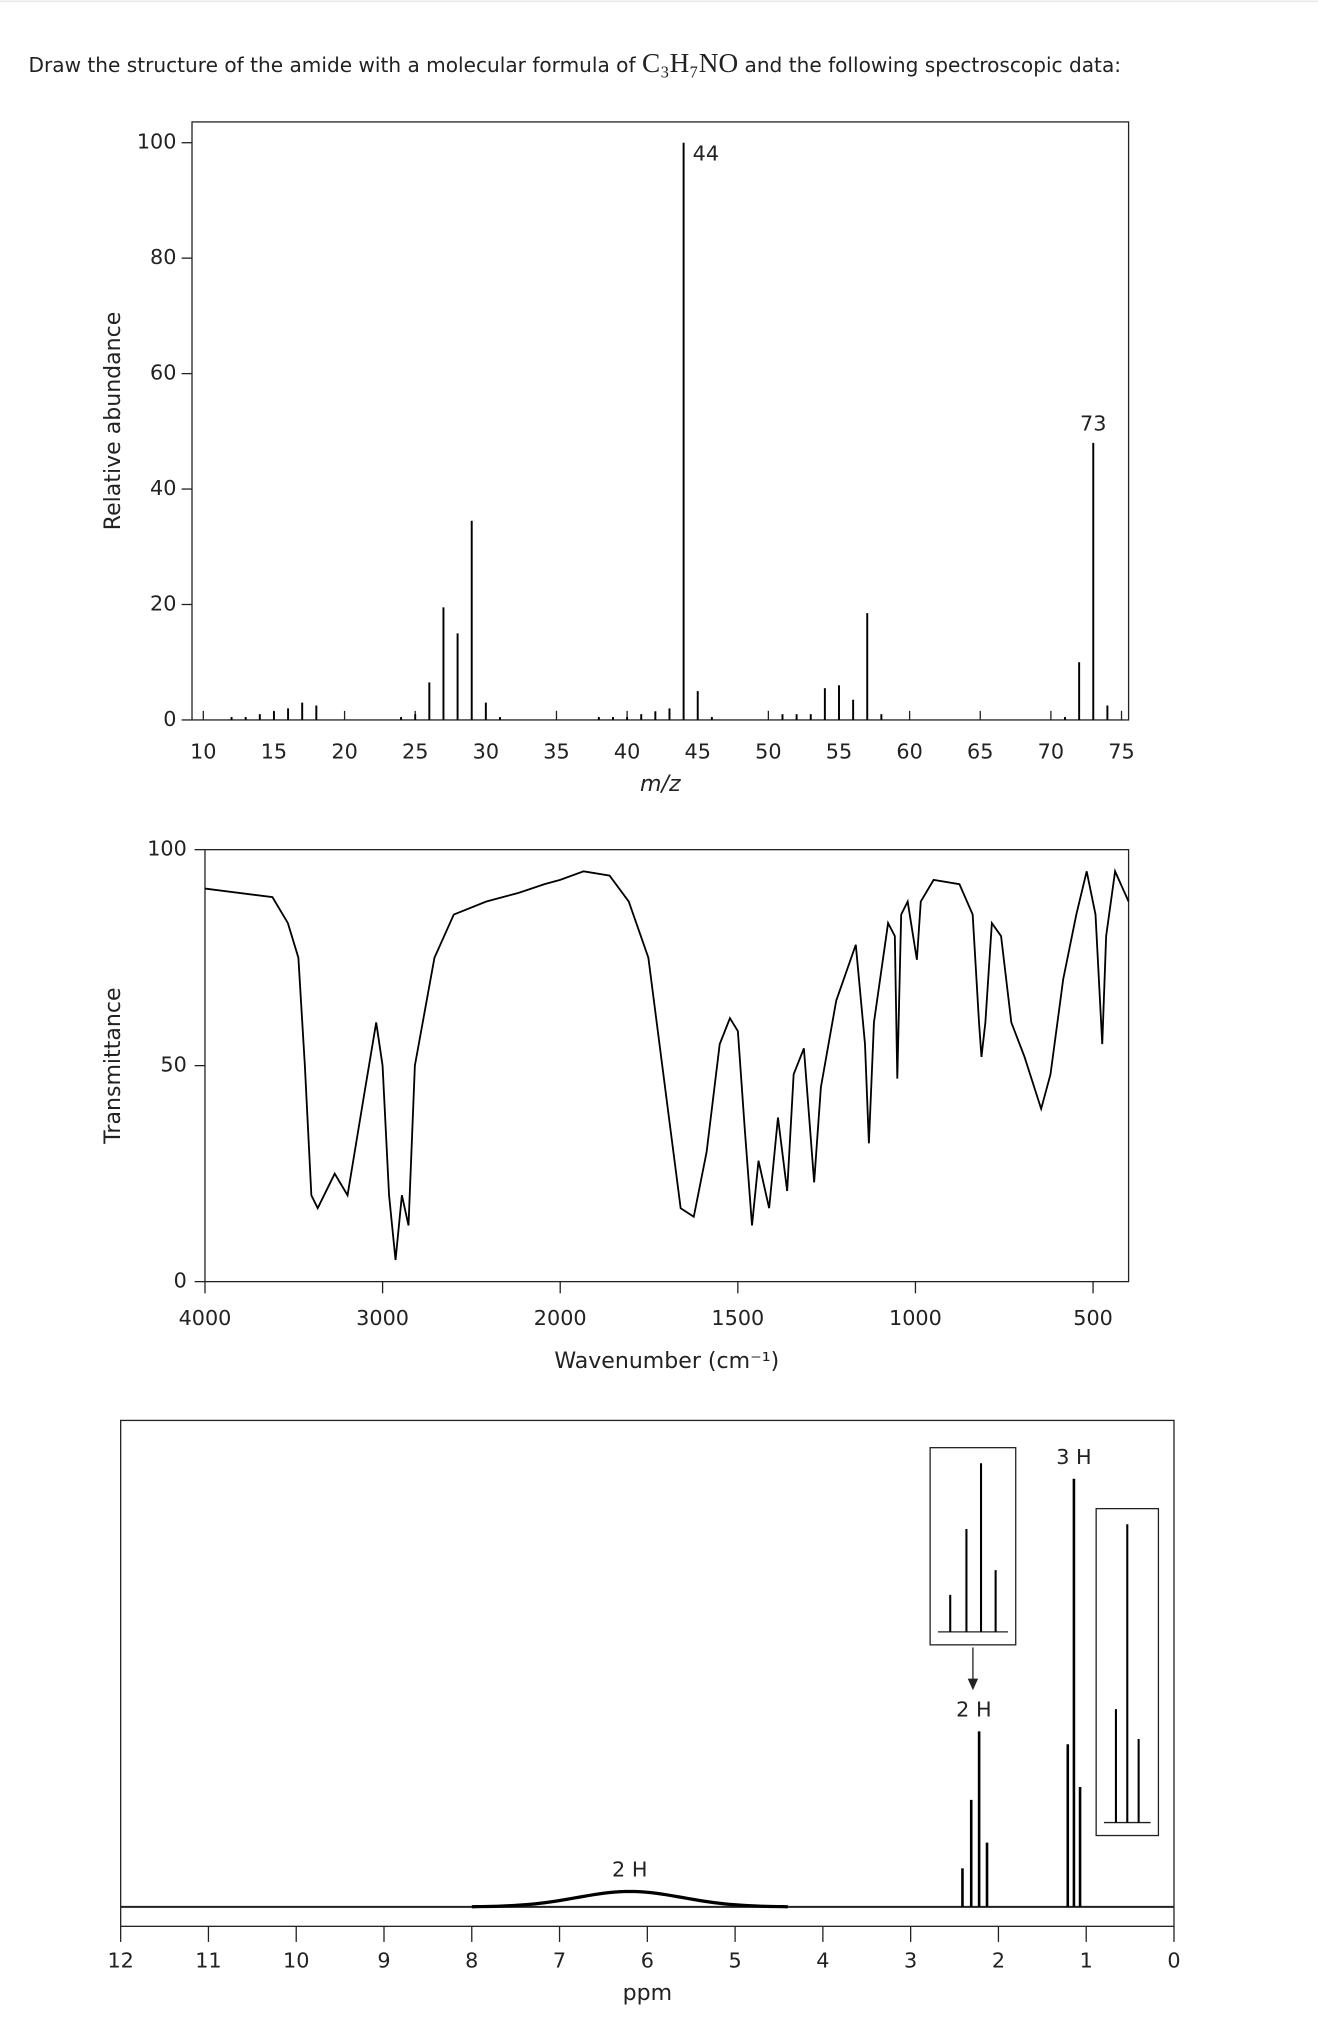 The width and height of the screenshot is (1318, 2034). I want to click on x-tick-label: 12, so click(120, 1960).